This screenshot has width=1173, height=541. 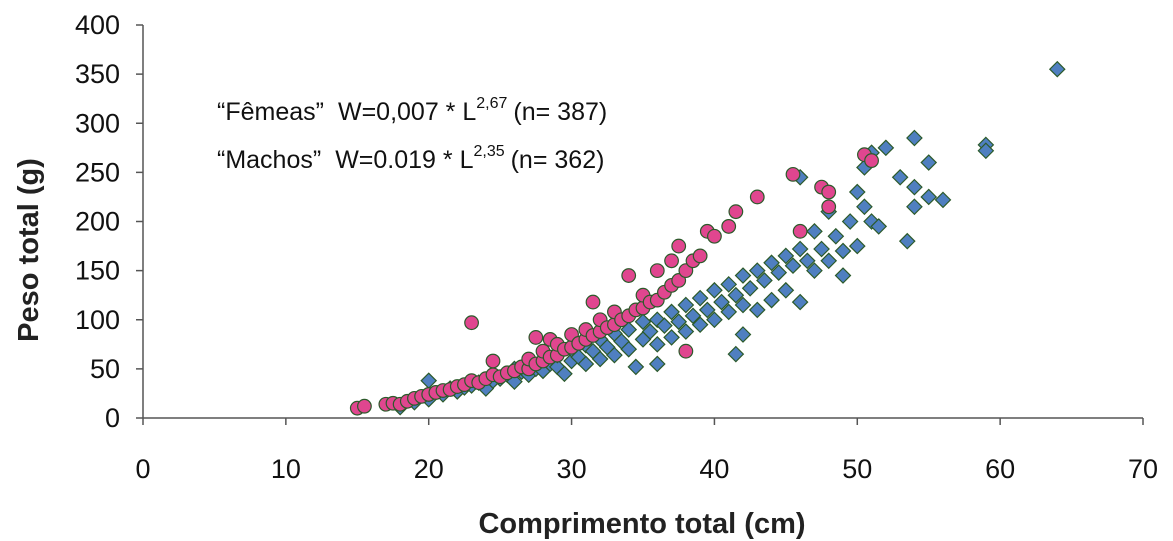 I want to click on annotation-n: (n= 362), so click(x=558, y=160).